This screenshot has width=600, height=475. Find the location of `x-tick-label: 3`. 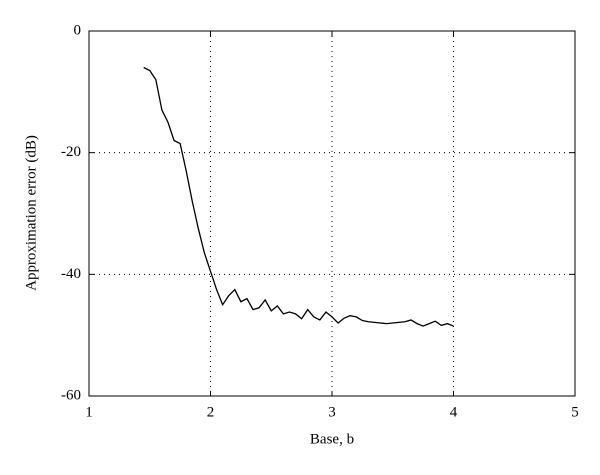

x-tick-label: 3 is located at coordinates (332, 412).